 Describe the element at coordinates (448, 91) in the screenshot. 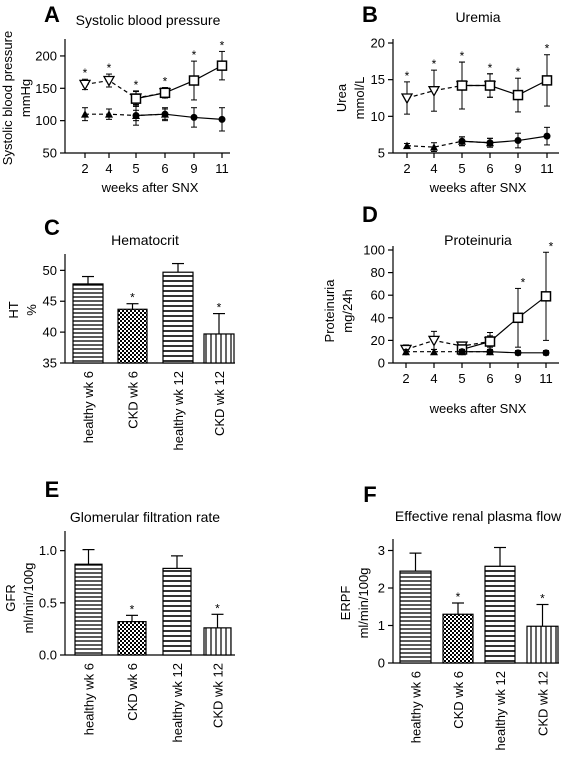

I see `panel-b-series-0-line` at that location.